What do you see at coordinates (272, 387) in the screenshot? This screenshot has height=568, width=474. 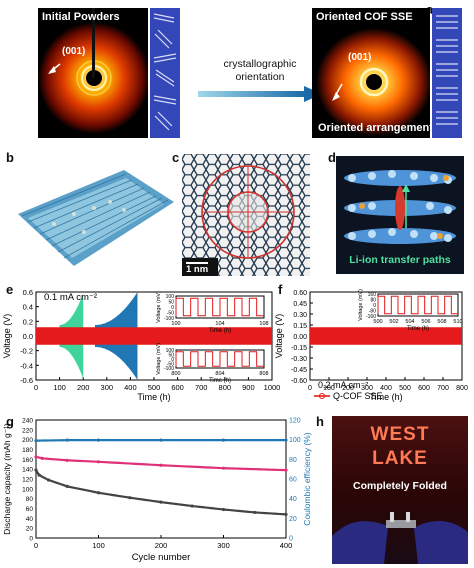 I see `x-tick-label: 1000` at bounding box center [272, 387].